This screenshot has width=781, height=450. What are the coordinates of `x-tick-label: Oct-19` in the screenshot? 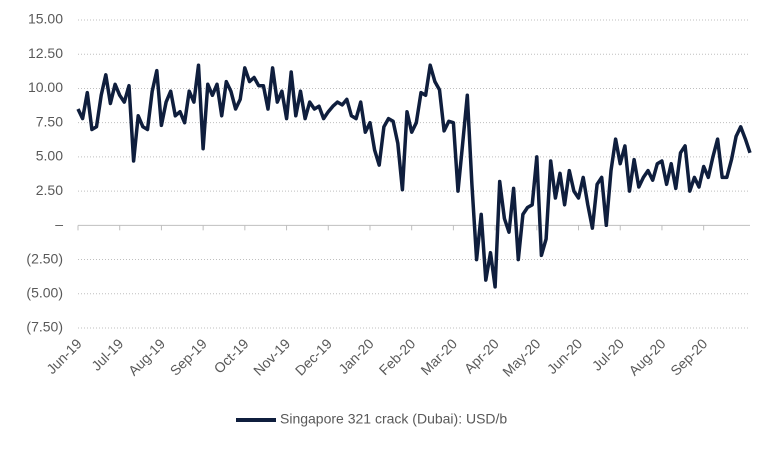 It's located at (231, 355).